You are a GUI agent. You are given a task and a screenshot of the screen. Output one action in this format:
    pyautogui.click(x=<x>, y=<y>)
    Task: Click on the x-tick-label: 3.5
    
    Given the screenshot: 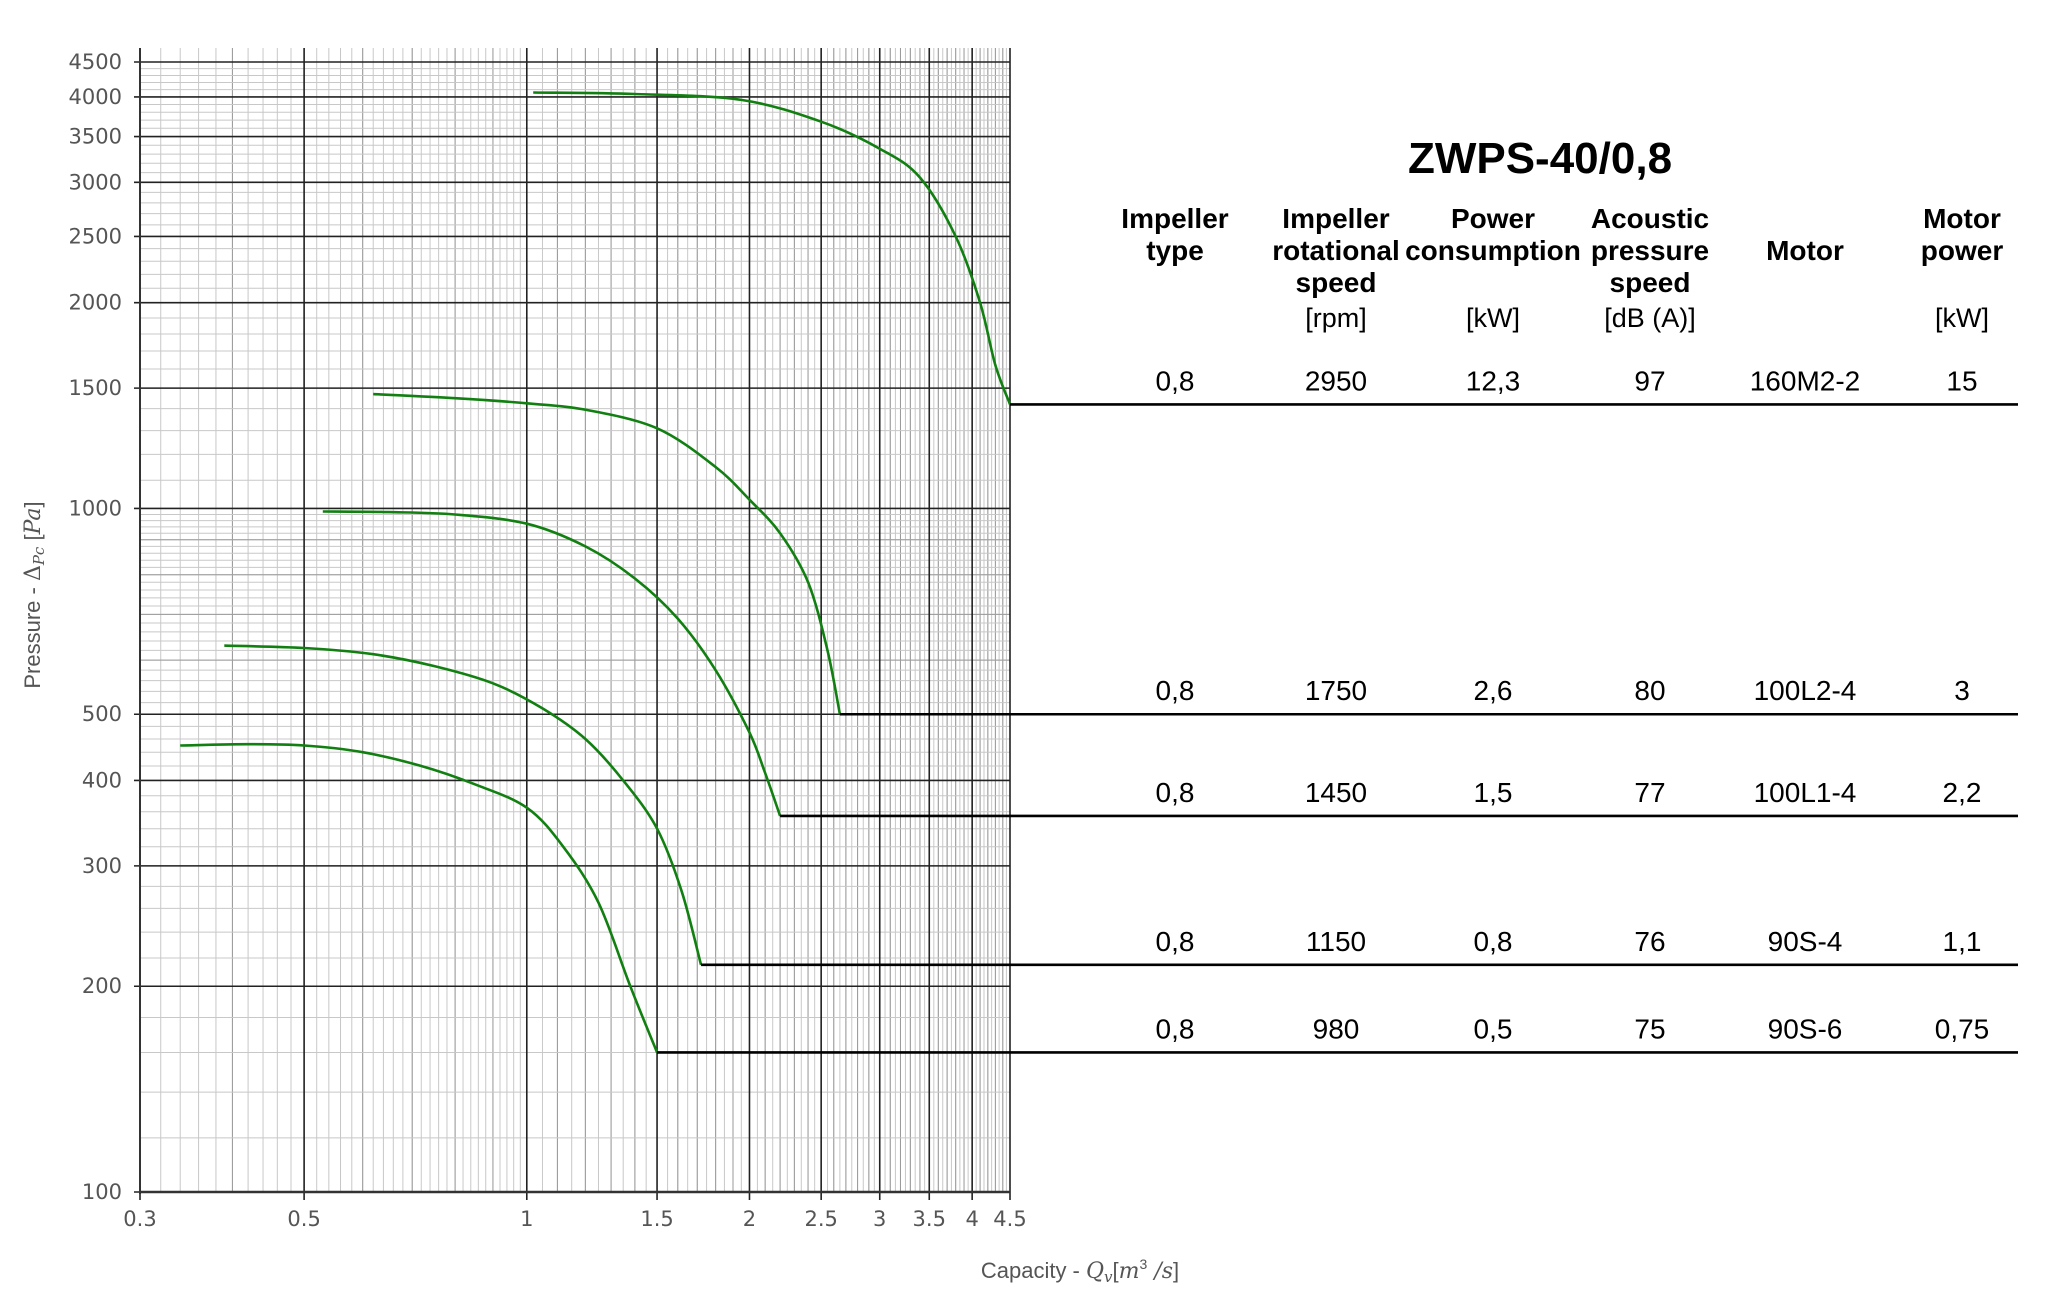 What is the action you would take?
    pyautogui.click(x=929, y=1219)
    